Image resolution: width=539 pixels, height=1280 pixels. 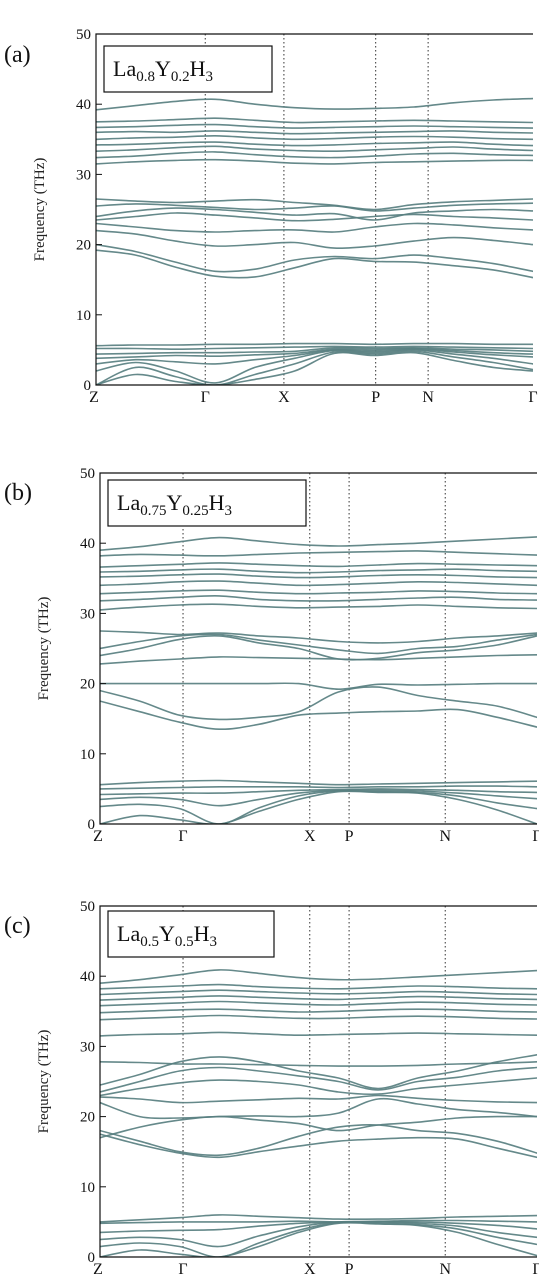 What do you see at coordinates (18, 493) in the screenshot?
I see `panel-label: (b)` at bounding box center [18, 493].